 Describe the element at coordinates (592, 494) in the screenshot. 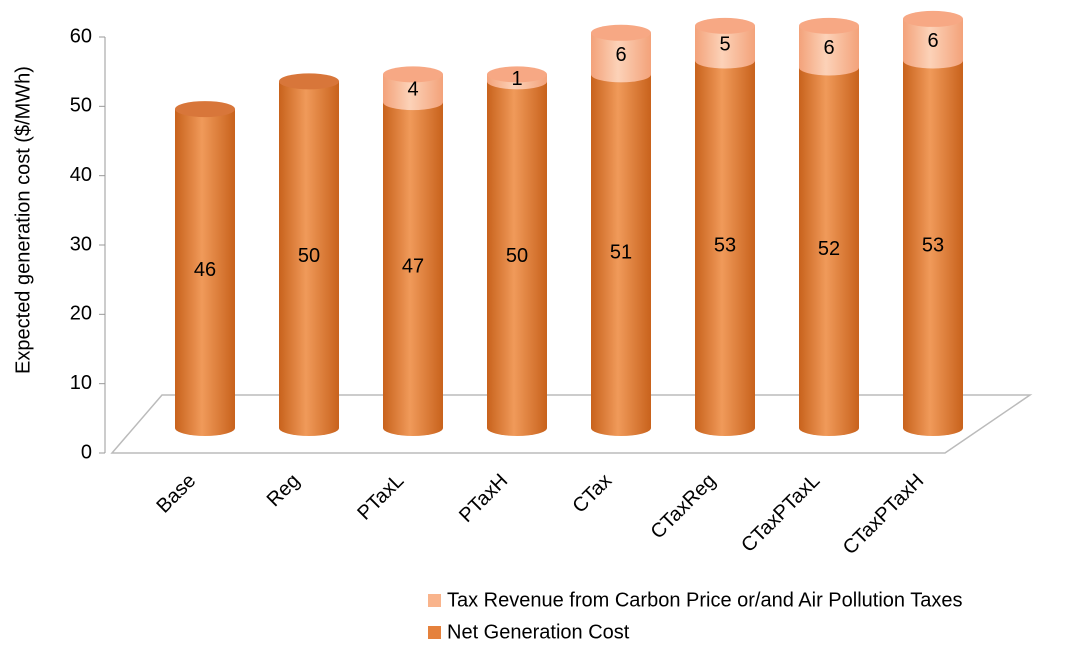

I see `x-tick-label: CTax` at that location.